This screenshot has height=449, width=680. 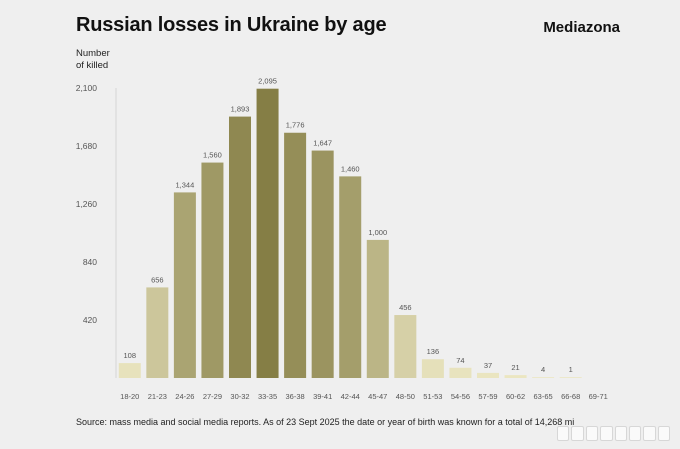 I want to click on x-tick-label: 60-62, so click(x=515, y=396).